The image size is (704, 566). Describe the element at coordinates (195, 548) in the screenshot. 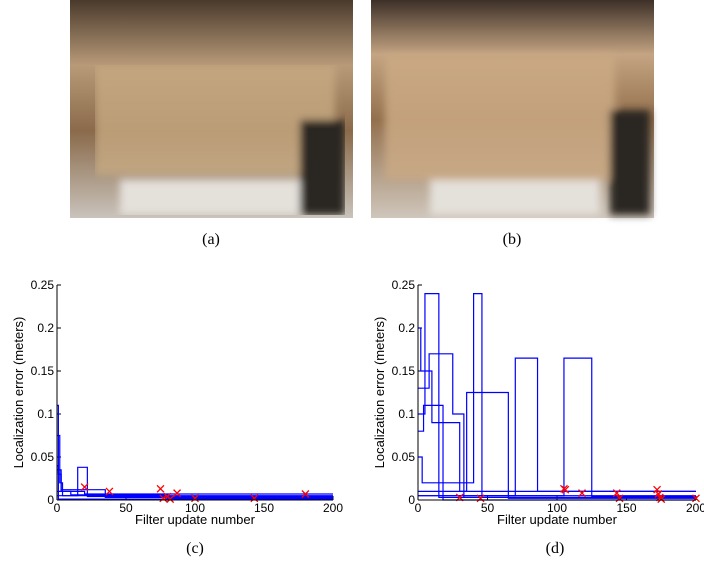

I see `caption: (c)` at that location.